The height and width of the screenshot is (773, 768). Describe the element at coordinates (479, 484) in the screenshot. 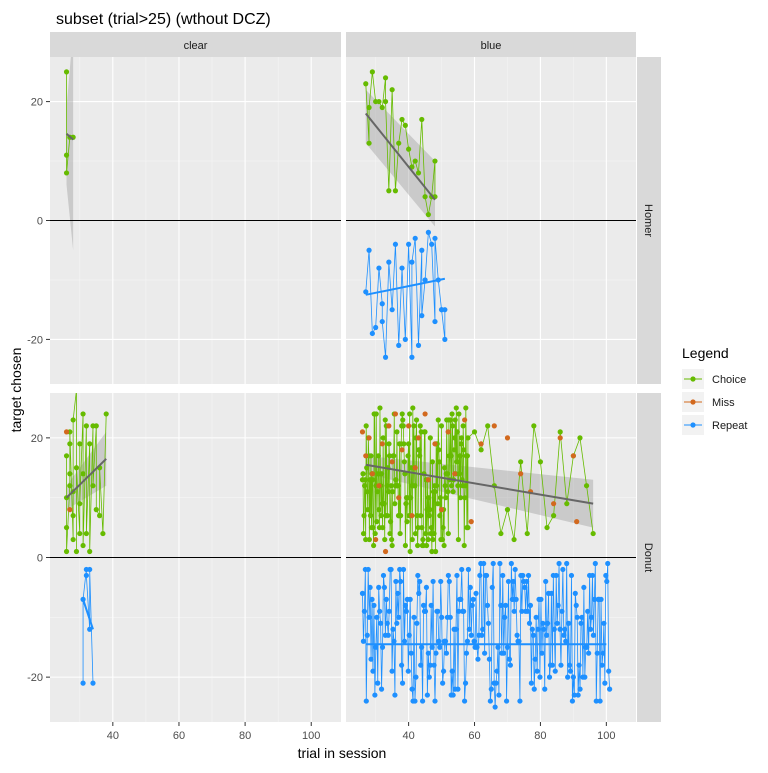

I see `choice-smooth-line` at that location.